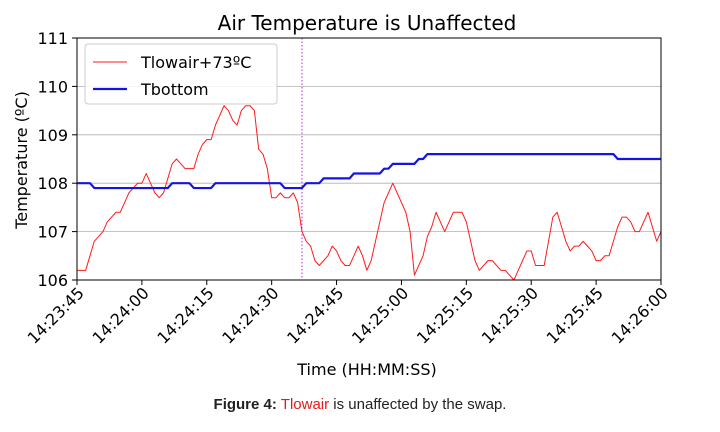 The height and width of the screenshot is (432, 720). Describe the element at coordinates (52, 232) in the screenshot. I see `y-tick-label: 107` at that location.